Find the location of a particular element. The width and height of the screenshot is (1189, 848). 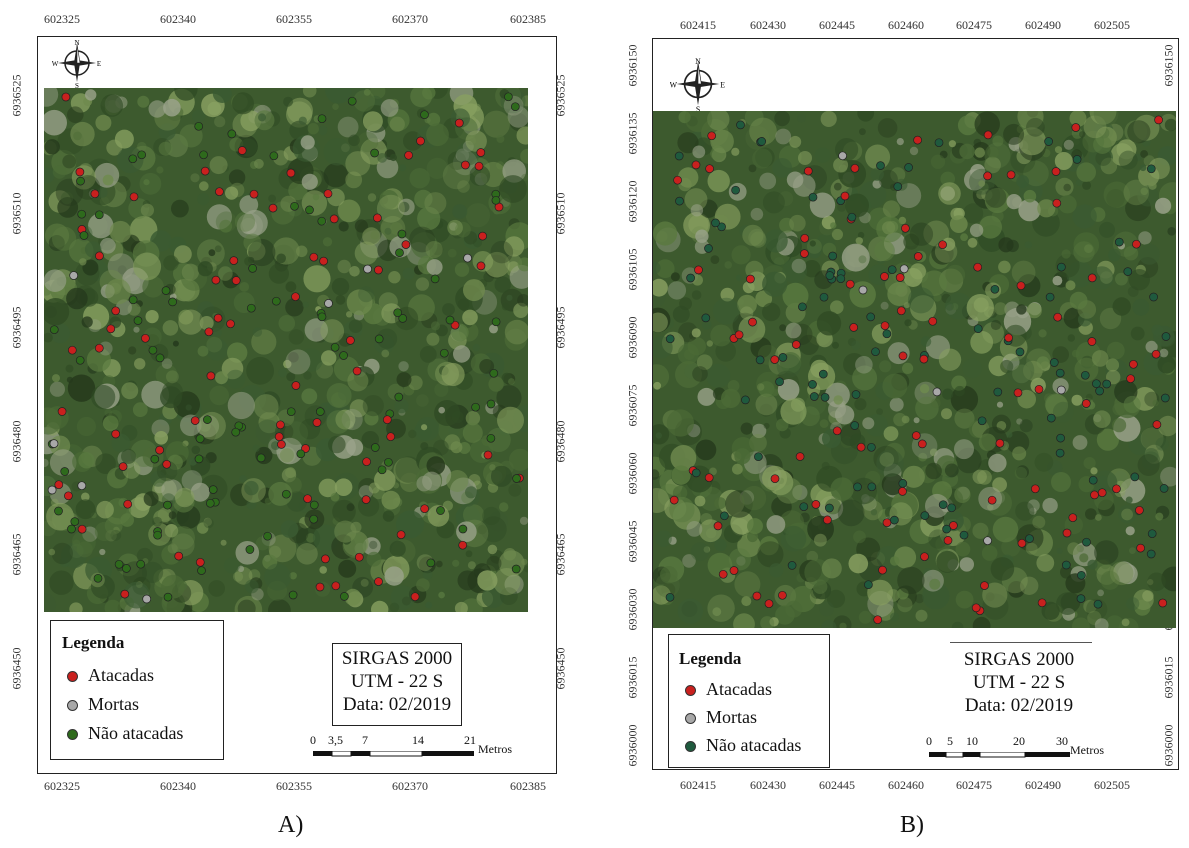

tick-label: 602325 is located at coordinates (62, 19).